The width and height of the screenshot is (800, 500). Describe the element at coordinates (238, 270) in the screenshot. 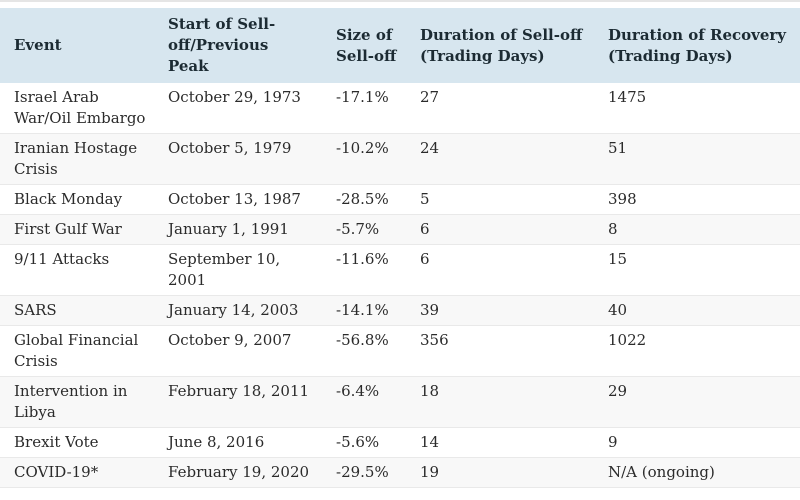

I see `start-cell: September 10, 2001` at that location.